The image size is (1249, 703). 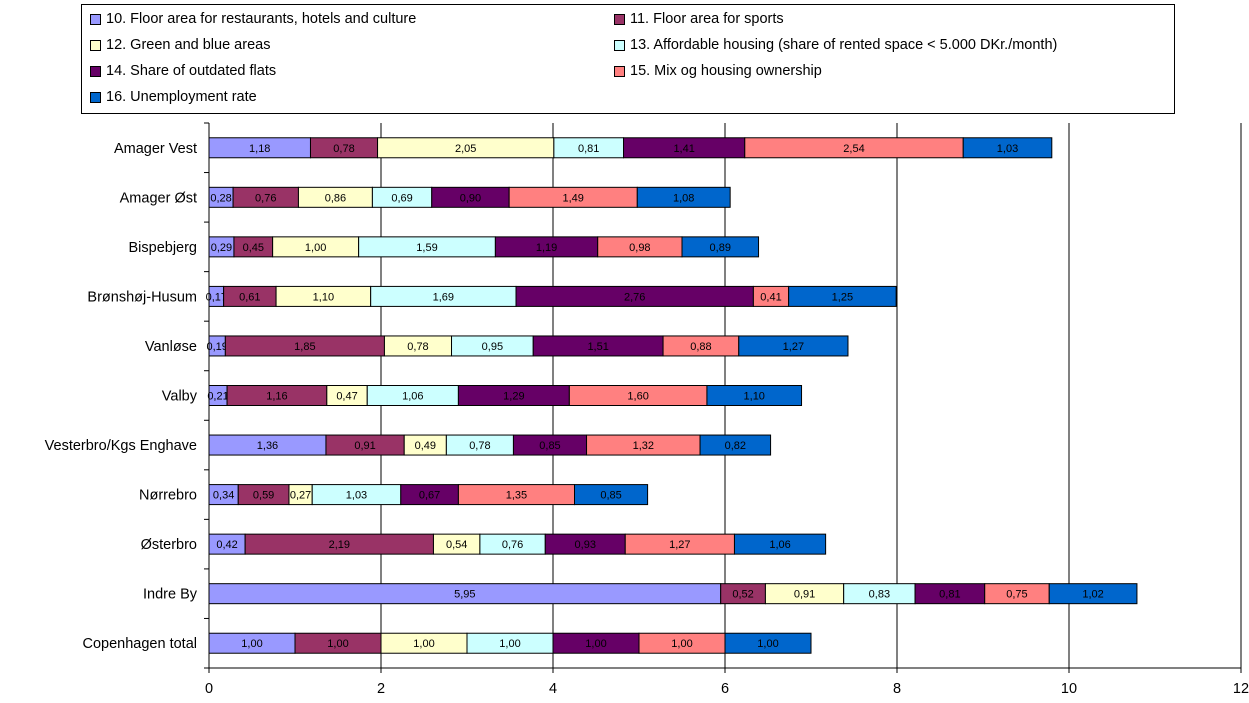 I want to click on bar-segment-valby-s16, so click(x=754, y=395).